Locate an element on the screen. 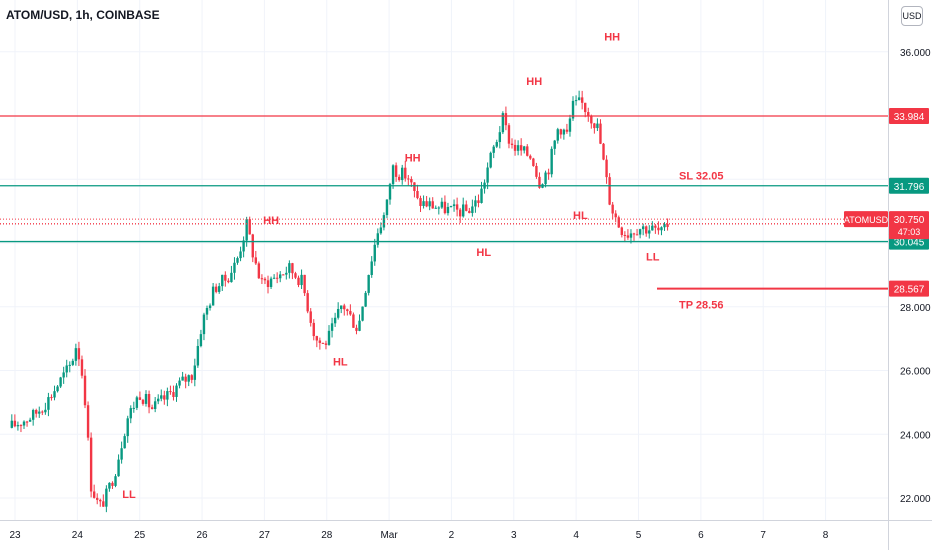 The height and width of the screenshot is (555, 932). chart-annotation: HH is located at coordinates (612, 38).